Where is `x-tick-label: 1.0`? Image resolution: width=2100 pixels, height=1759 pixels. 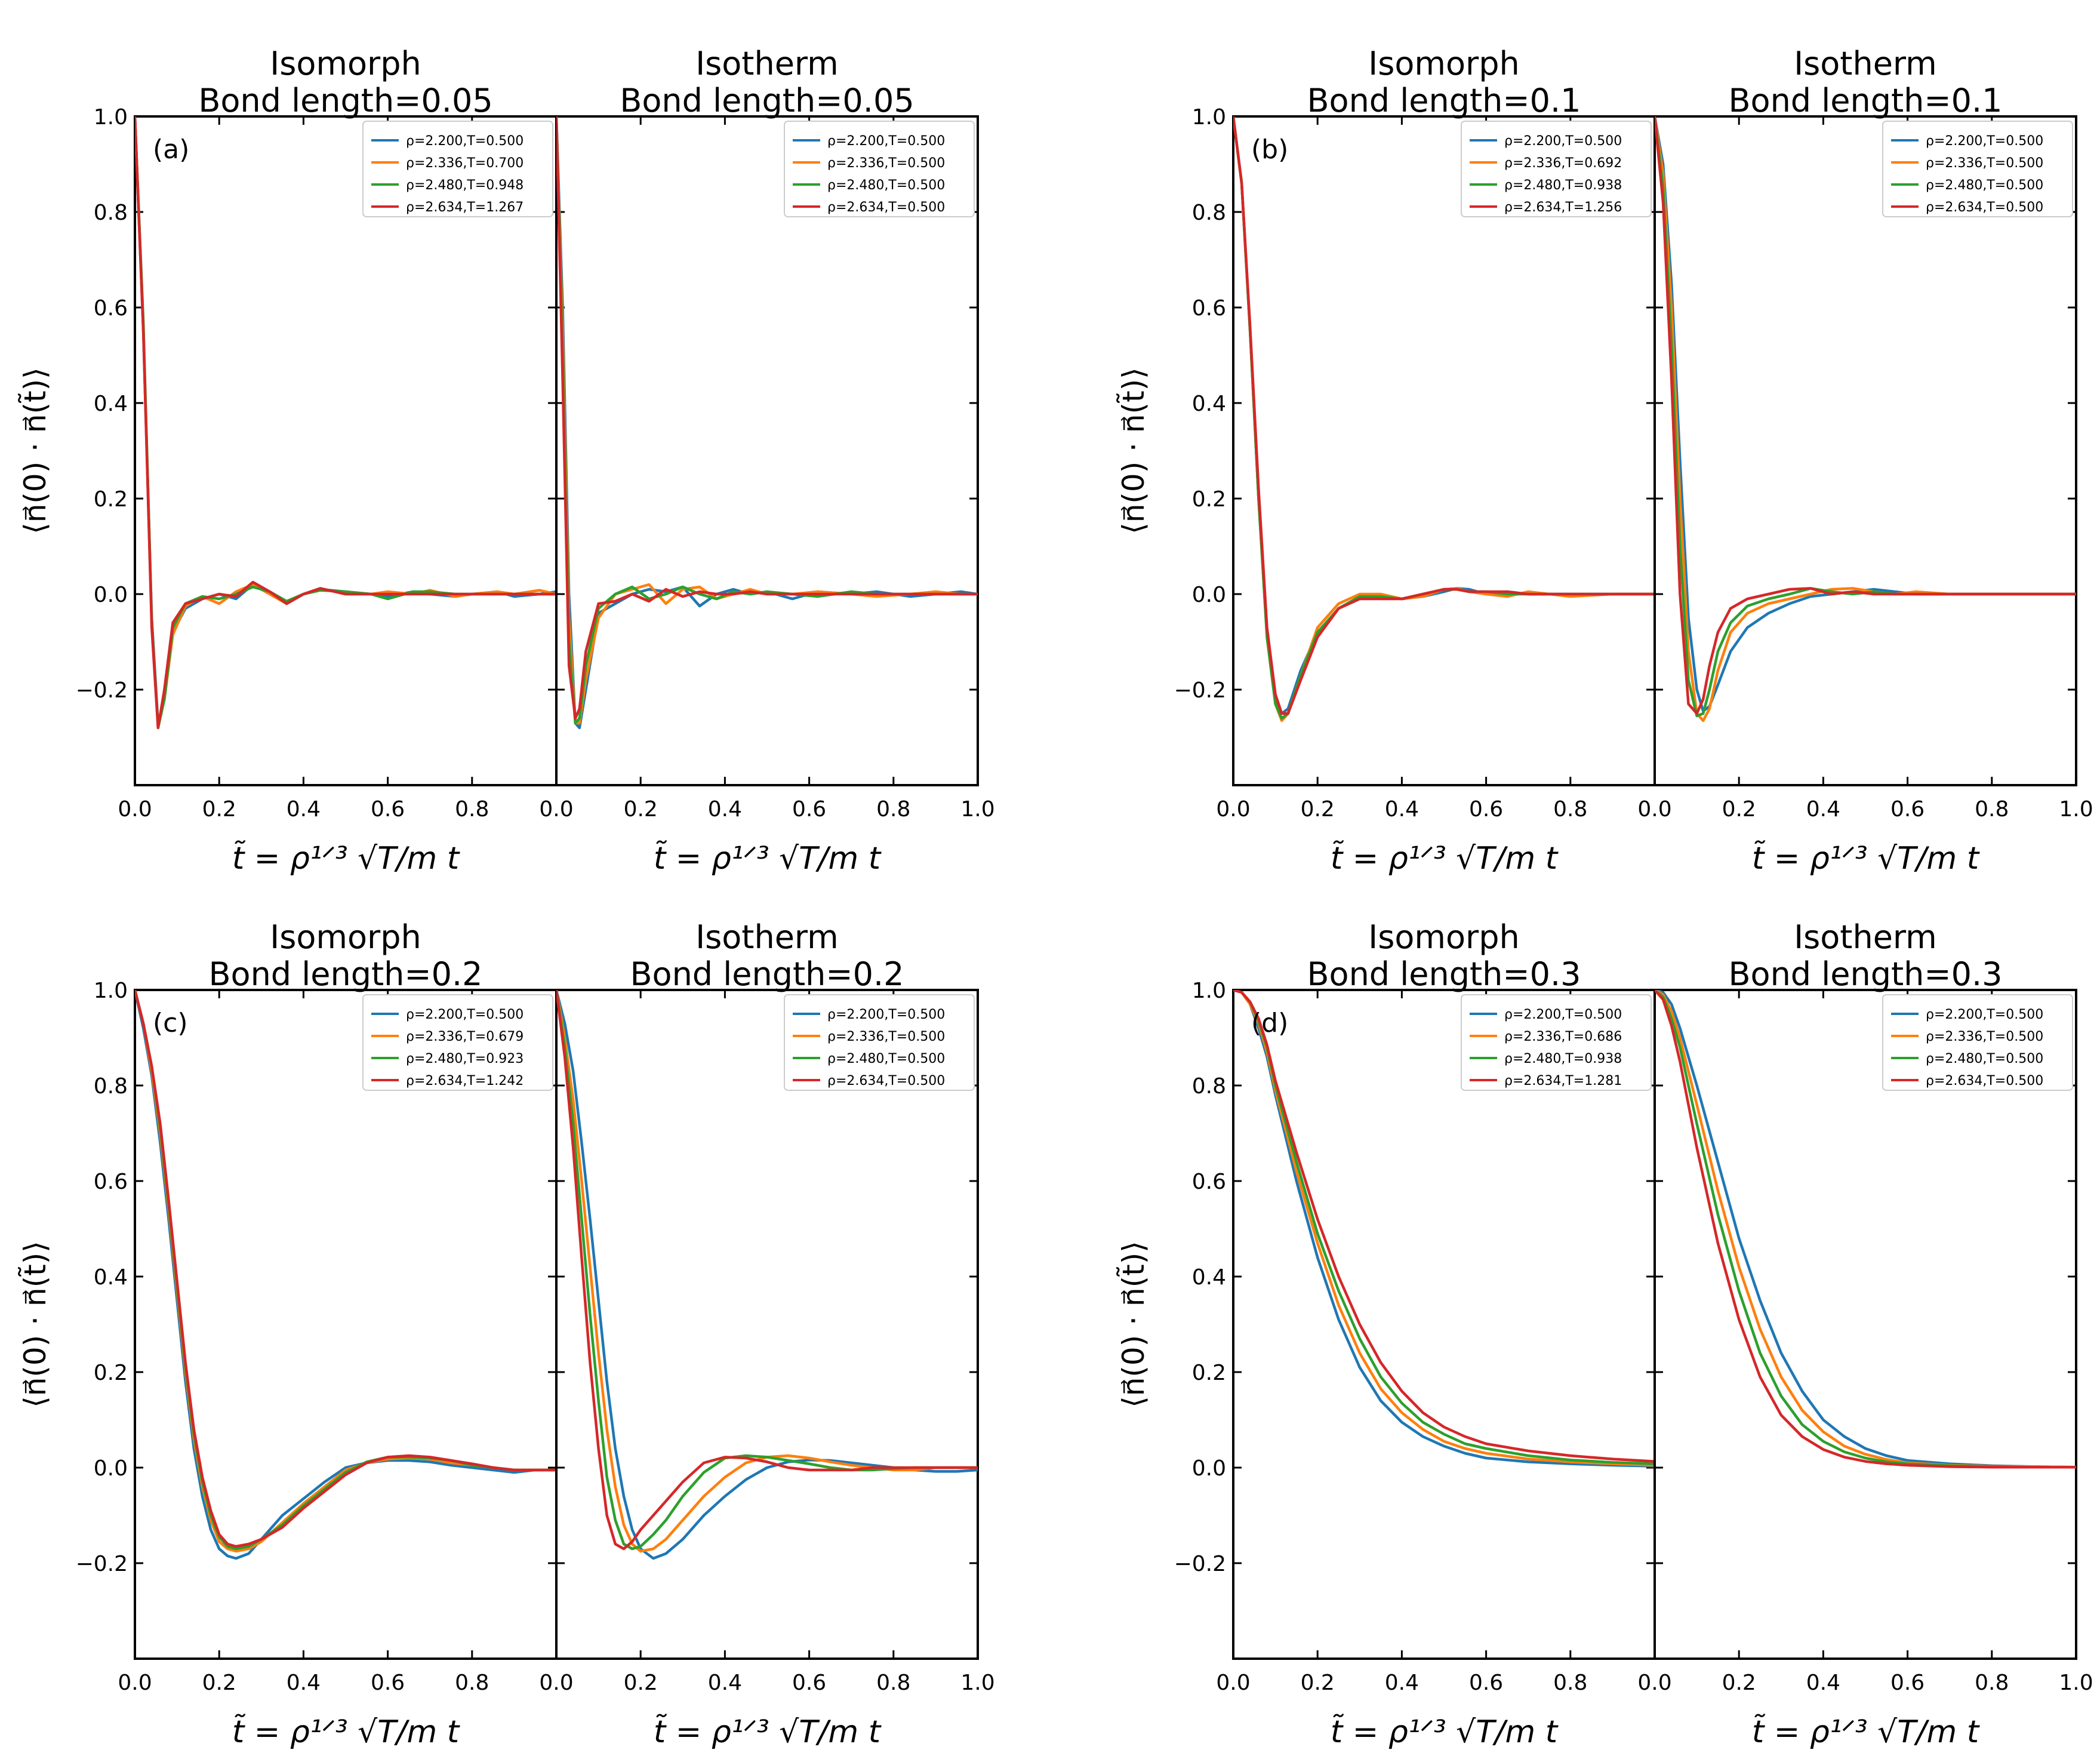
x-tick-label: 1.0 is located at coordinates (2076, 809).